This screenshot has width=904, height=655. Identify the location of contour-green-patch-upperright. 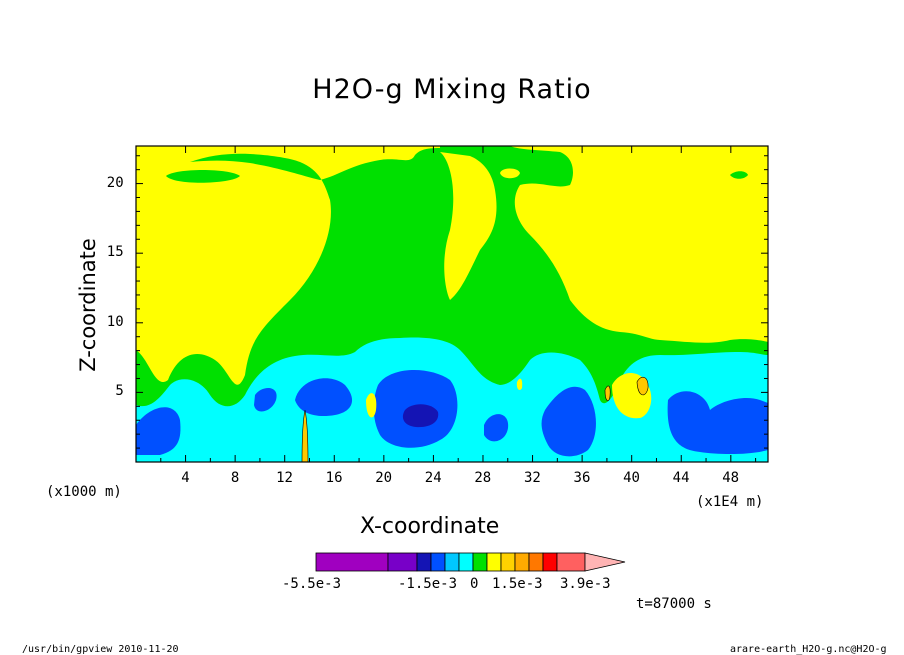
(739, 175).